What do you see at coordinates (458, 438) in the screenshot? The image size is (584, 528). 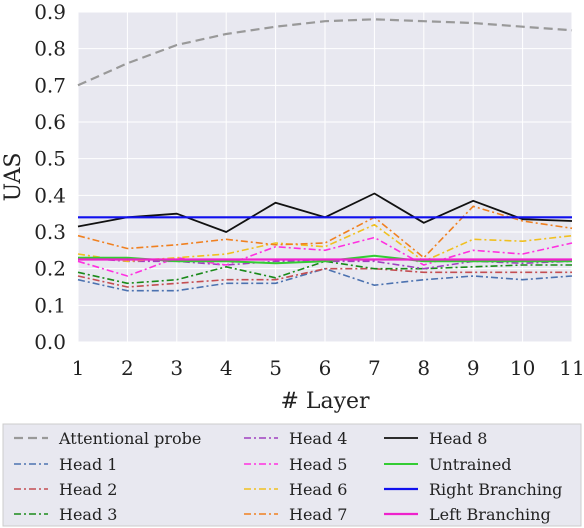 I see `legend-label: Head 8` at bounding box center [458, 438].